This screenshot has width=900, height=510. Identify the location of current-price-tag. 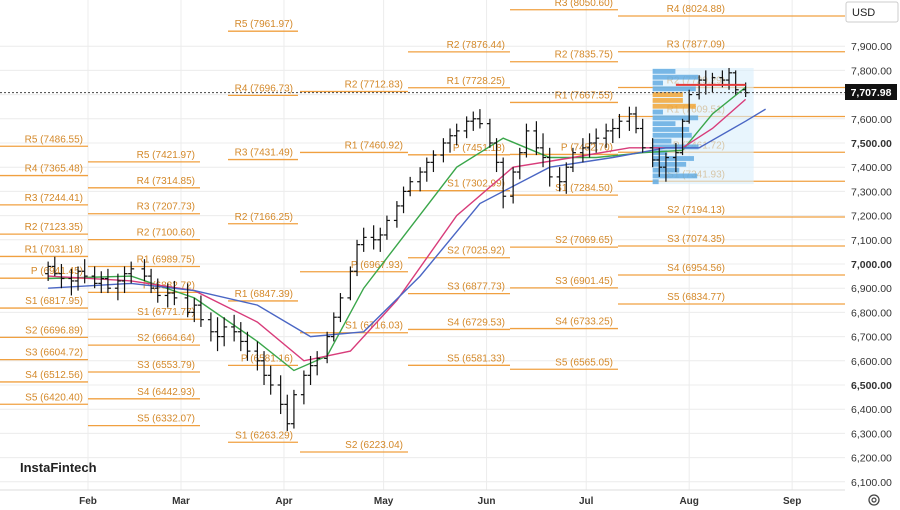
(871, 92).